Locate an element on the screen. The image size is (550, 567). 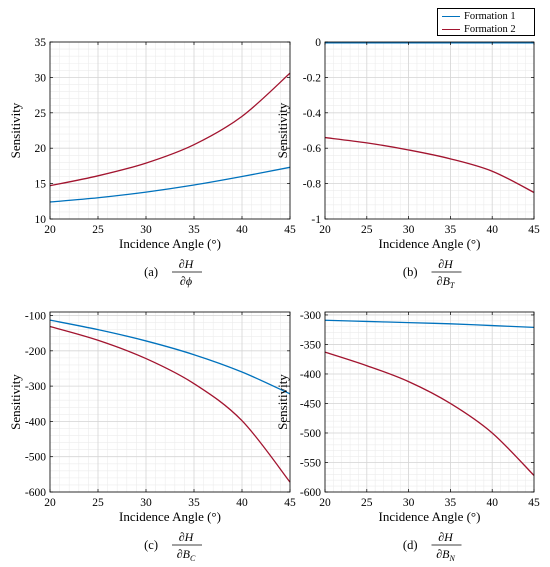
axes-frame-c is located at coordinates (170, 402).